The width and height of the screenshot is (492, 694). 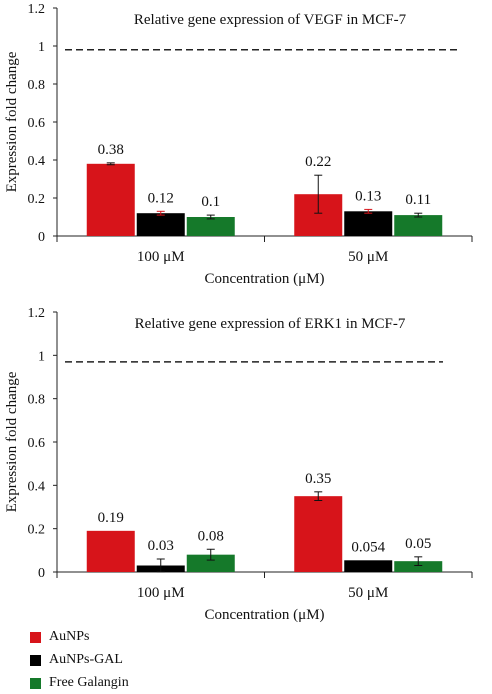 I want to click on legend-item-free-galangin: Free Galangin, so click(x=180, y=683).